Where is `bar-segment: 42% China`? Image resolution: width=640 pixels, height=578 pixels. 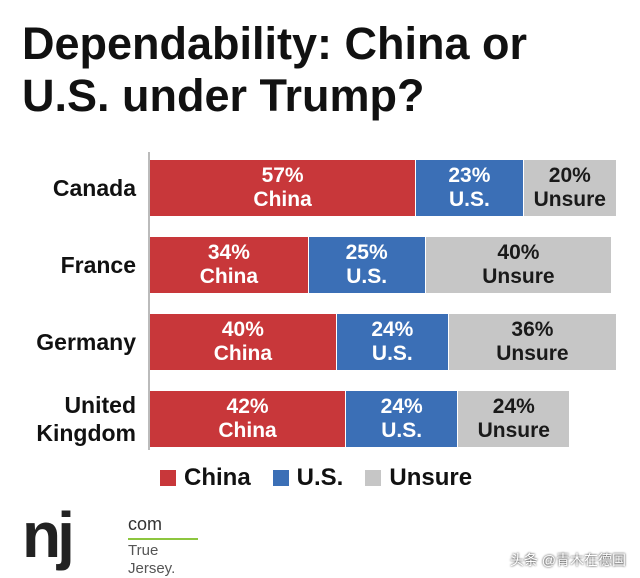
bar-segment: 42% China is located at coordinates (248, 419).